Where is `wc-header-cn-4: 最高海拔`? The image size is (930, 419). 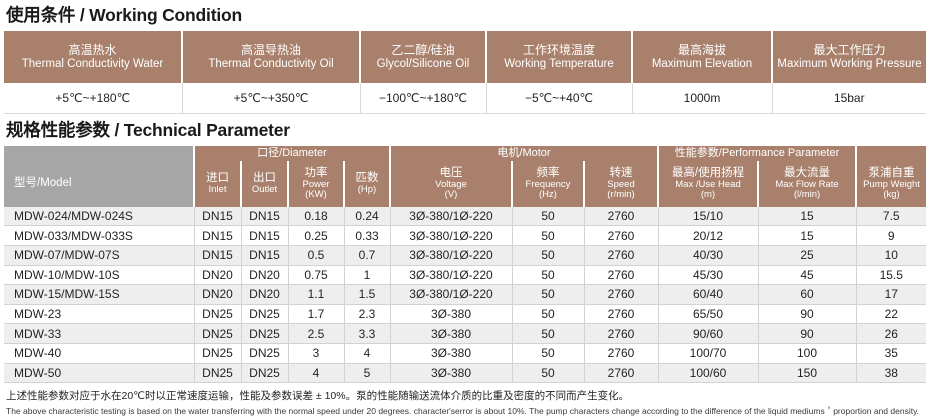 wc-header-cn-4: 最高海拔 is located at coordinates (701, 49).